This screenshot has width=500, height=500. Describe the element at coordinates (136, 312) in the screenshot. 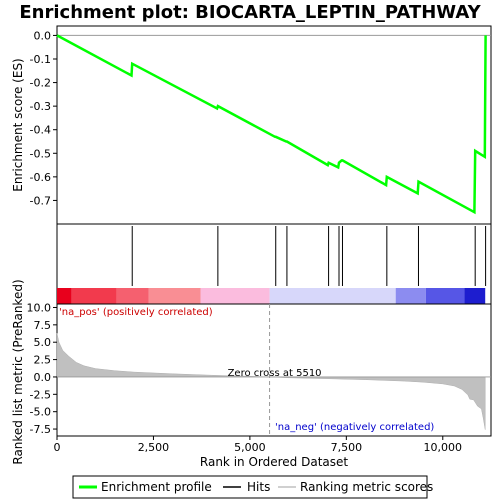

I see `positive-correlation-label: 'na_pos' (positively correlated)` at that location.